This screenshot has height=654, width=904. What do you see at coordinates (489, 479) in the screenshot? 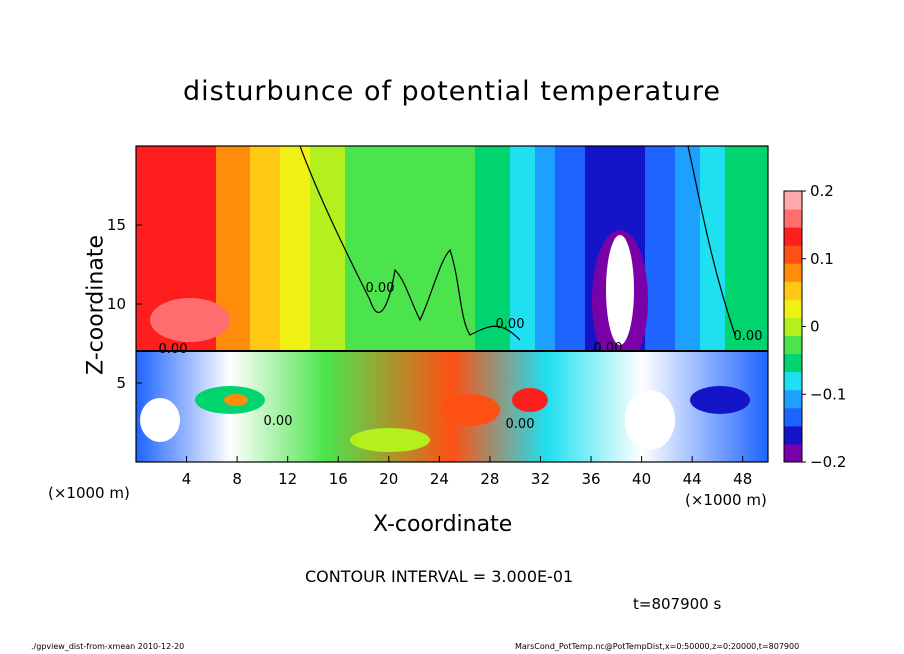
I see `x-tick-label: 28` at bounding box center [489, 479].